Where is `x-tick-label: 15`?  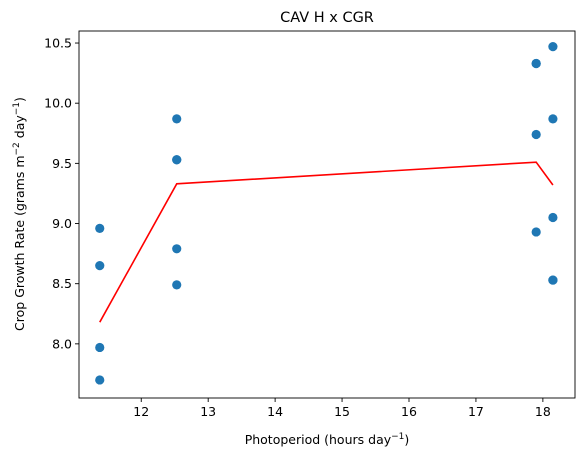
x-tick-label: 15 is located at coordinates (342, 411).